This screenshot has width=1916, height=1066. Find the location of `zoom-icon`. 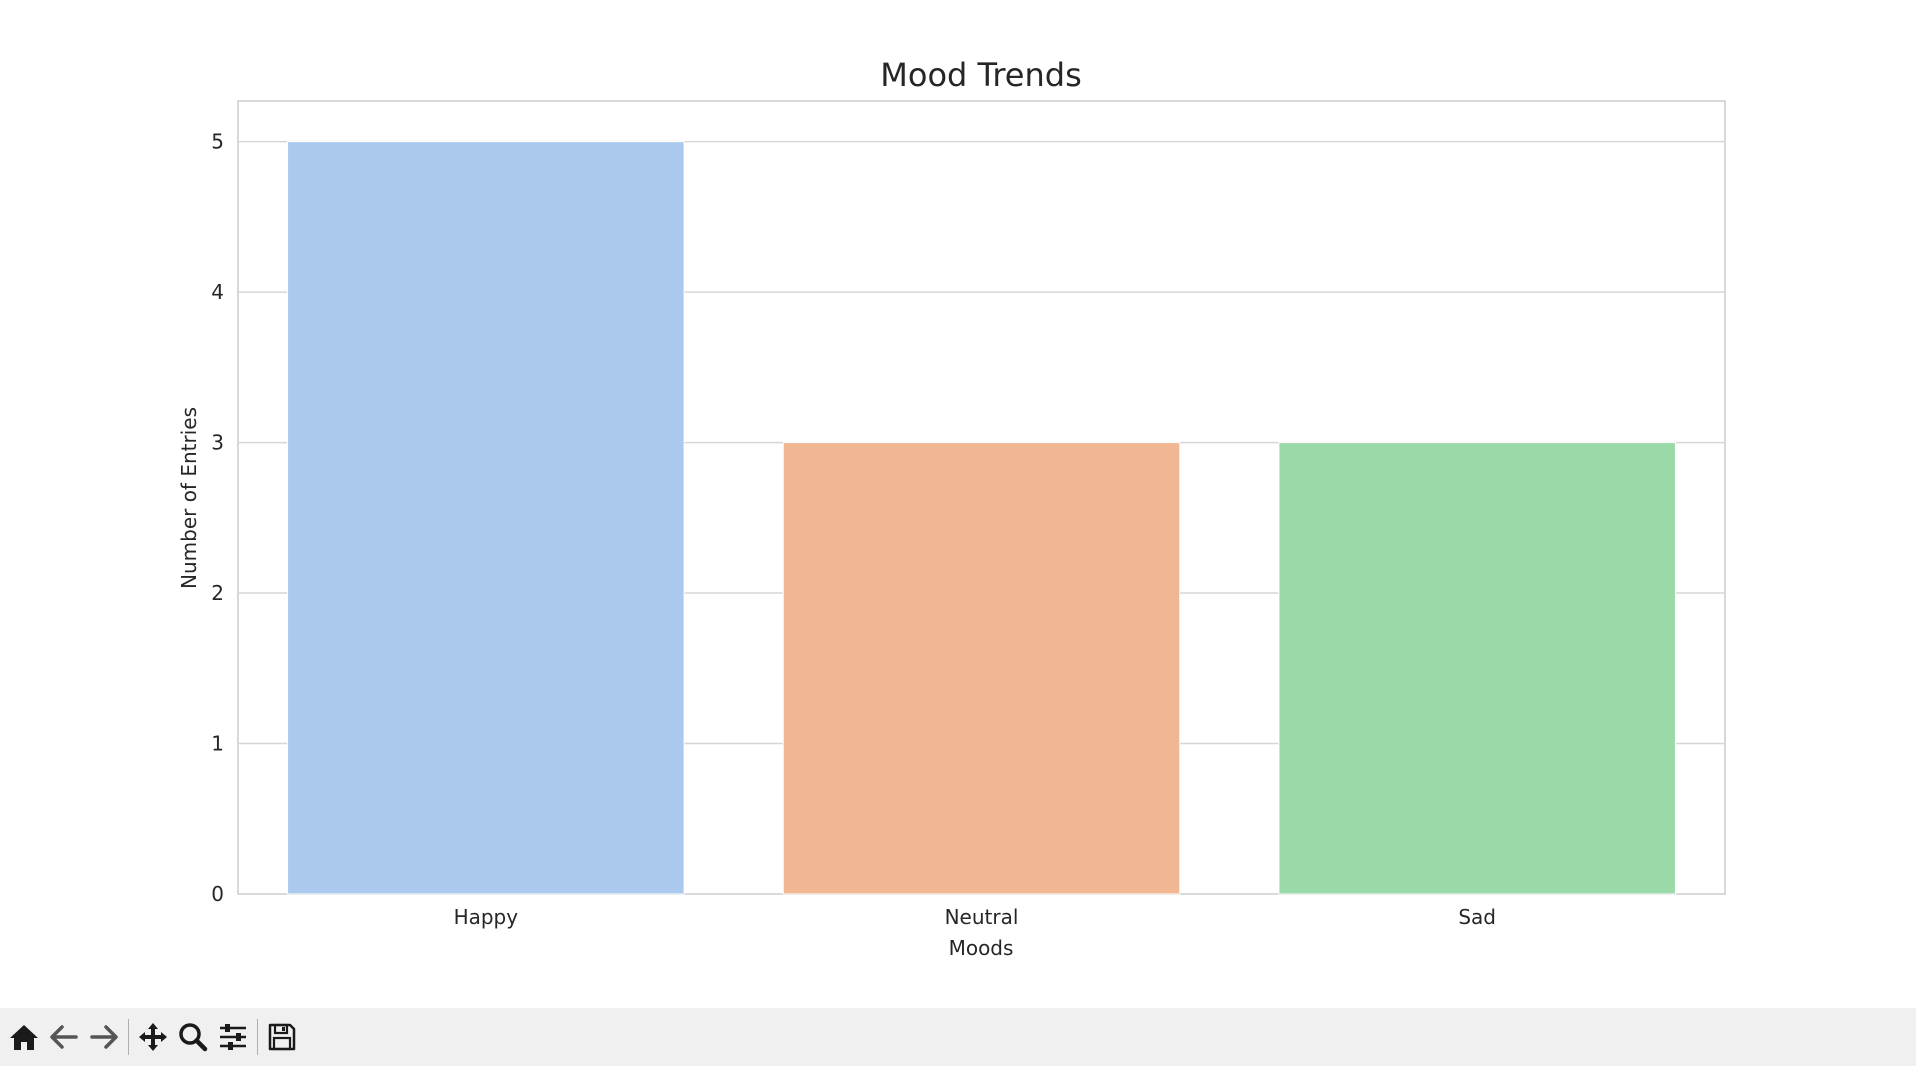

zoom-icon is located at coordinates (193, 1037).